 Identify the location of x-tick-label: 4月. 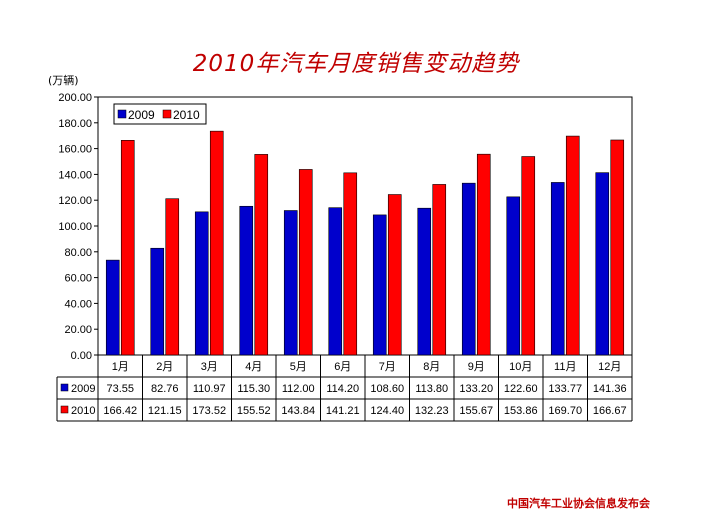
(253, 367).